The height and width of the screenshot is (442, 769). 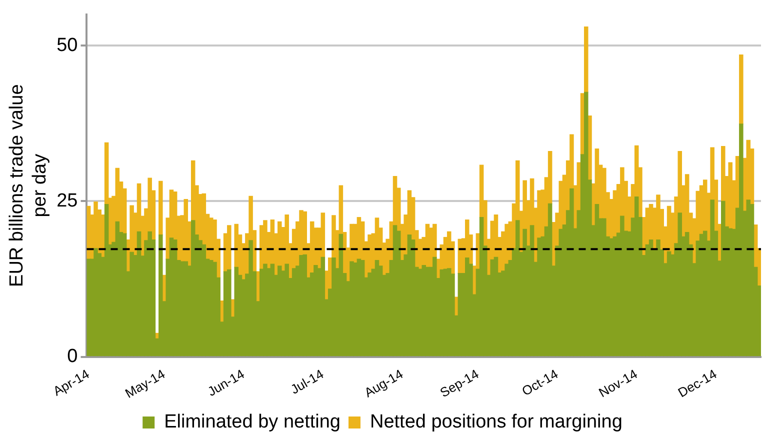 I want to click on y-tick-label: 50, so click(x=67, y=45).